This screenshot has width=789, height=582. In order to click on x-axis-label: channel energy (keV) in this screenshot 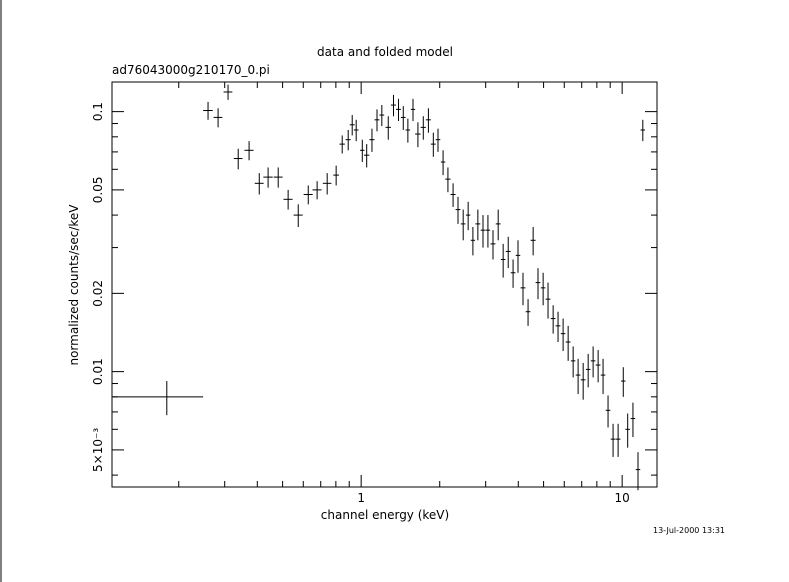, I will do `click(385, 515)`.